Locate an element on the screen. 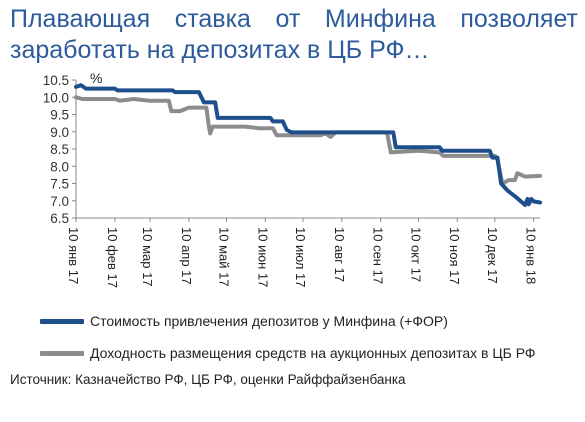 This screenshot has width=585, height=422. y-tick-label: 7.0 is located at coordinates (59, 201).